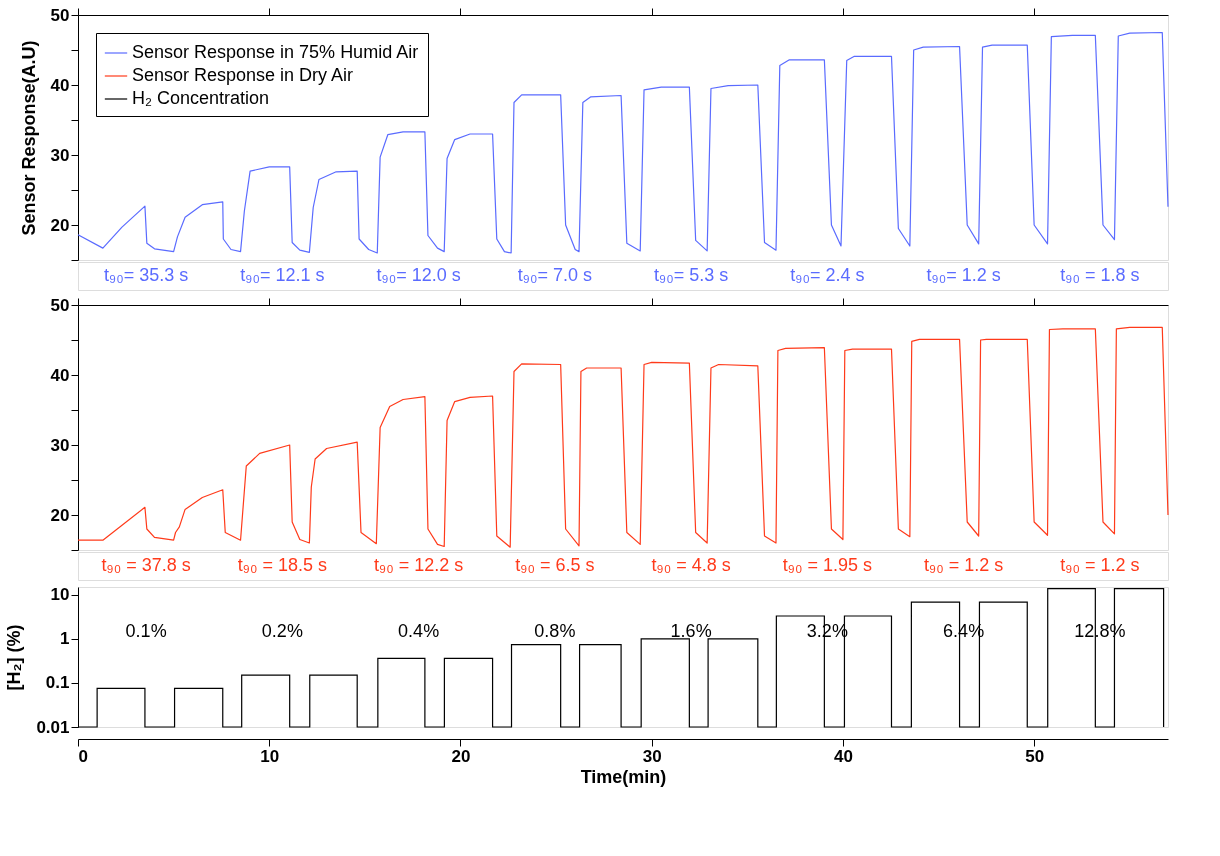 The image size is (1220, 856). Describe the element at coordinates (827, 565) in the screenshot. I see `text: t₉₀ = 1.95 s` at that location.